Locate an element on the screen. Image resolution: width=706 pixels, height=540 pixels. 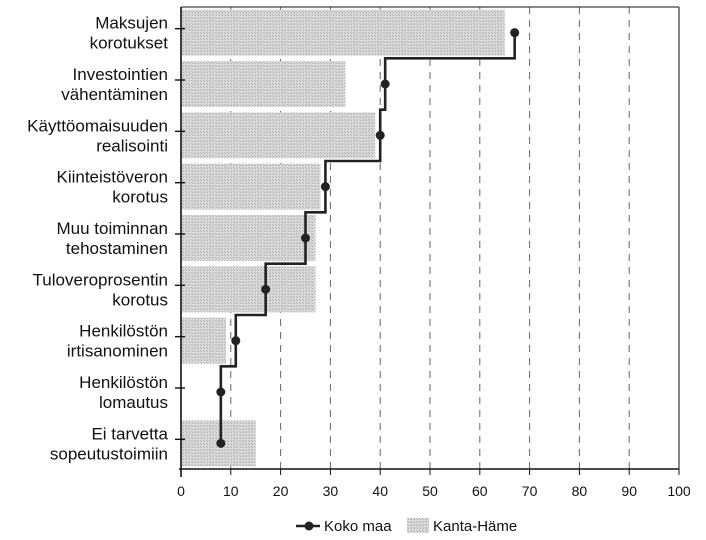
category-label-line: tehostaminen is located at coordinates (117, 248).